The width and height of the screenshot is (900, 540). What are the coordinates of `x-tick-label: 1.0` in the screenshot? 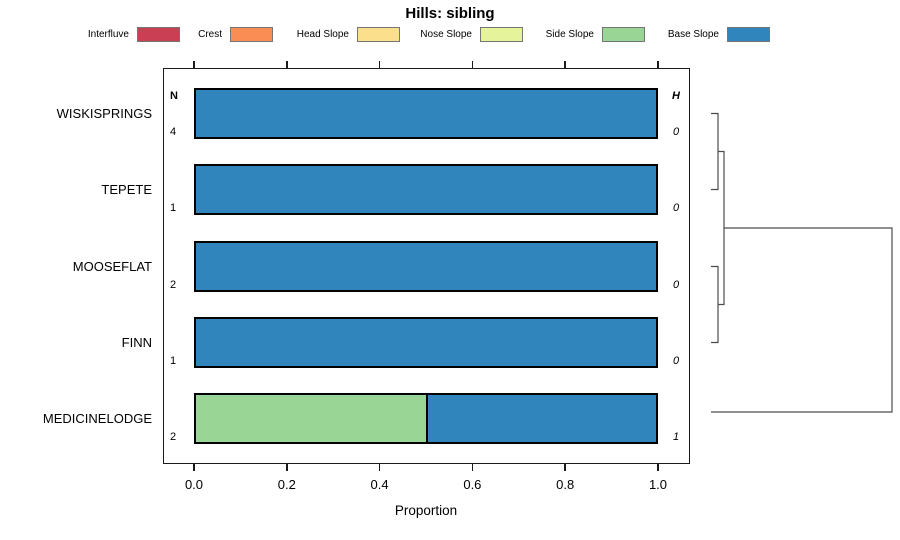 It's located at (658, 484).